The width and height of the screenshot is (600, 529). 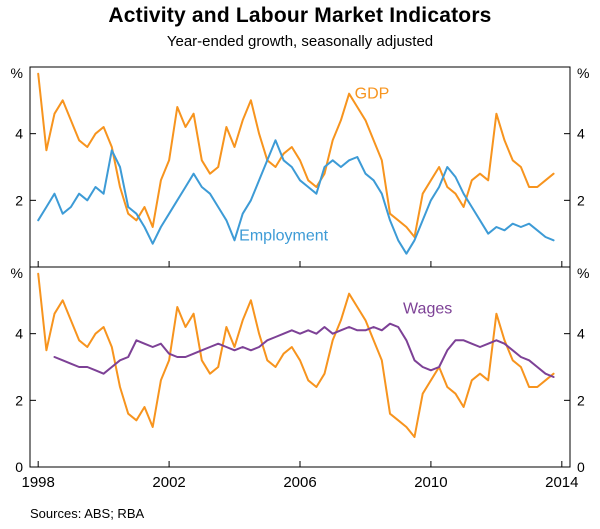 I want to click on x-tick-label: 2006, so click(x=299, y=482).